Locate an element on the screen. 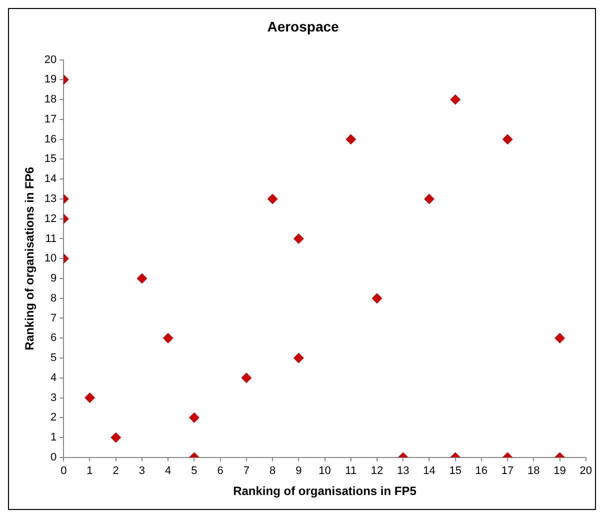 The width and height of the screenshot is (606, 520). y-tick-label: 1 is located at coordinates (53, 438).